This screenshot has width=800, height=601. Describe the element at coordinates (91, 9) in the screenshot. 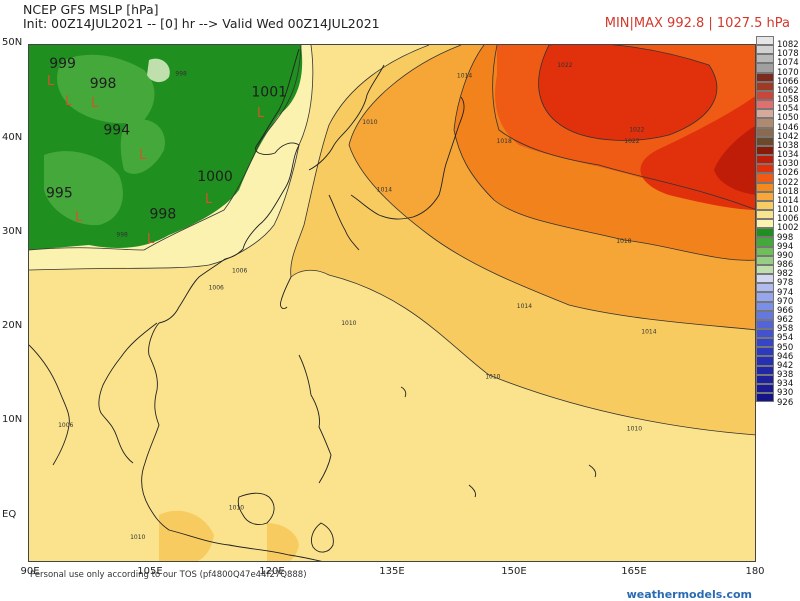

I see `map-title: NCEP GFS MSLP [hPa]` at that location.